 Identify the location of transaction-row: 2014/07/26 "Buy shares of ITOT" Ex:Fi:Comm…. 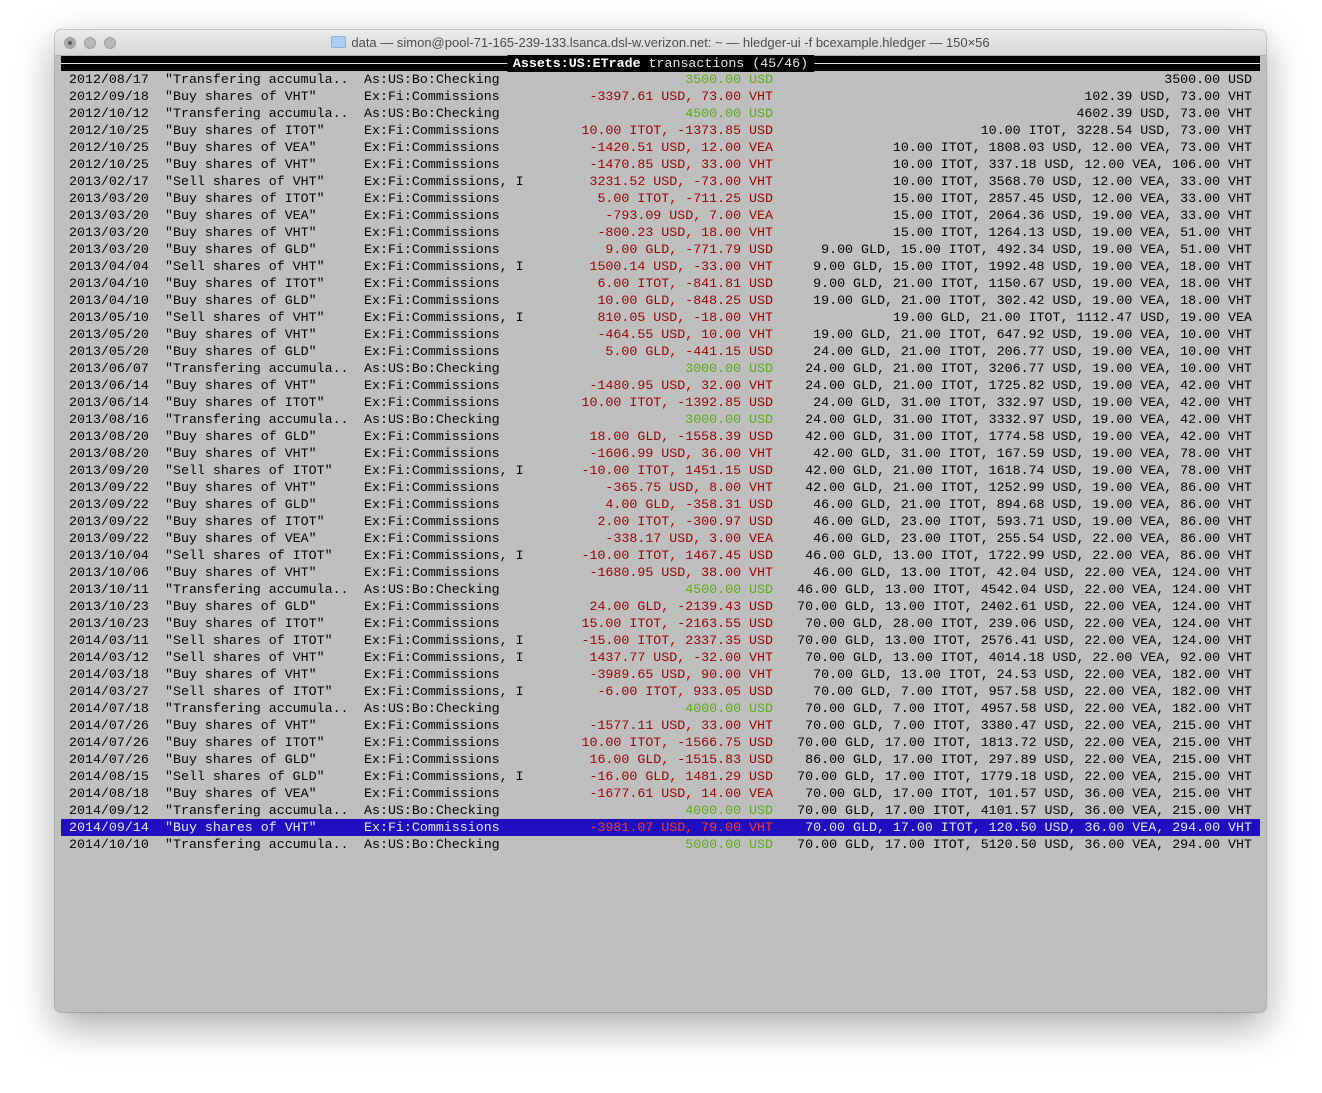
(660, 742).